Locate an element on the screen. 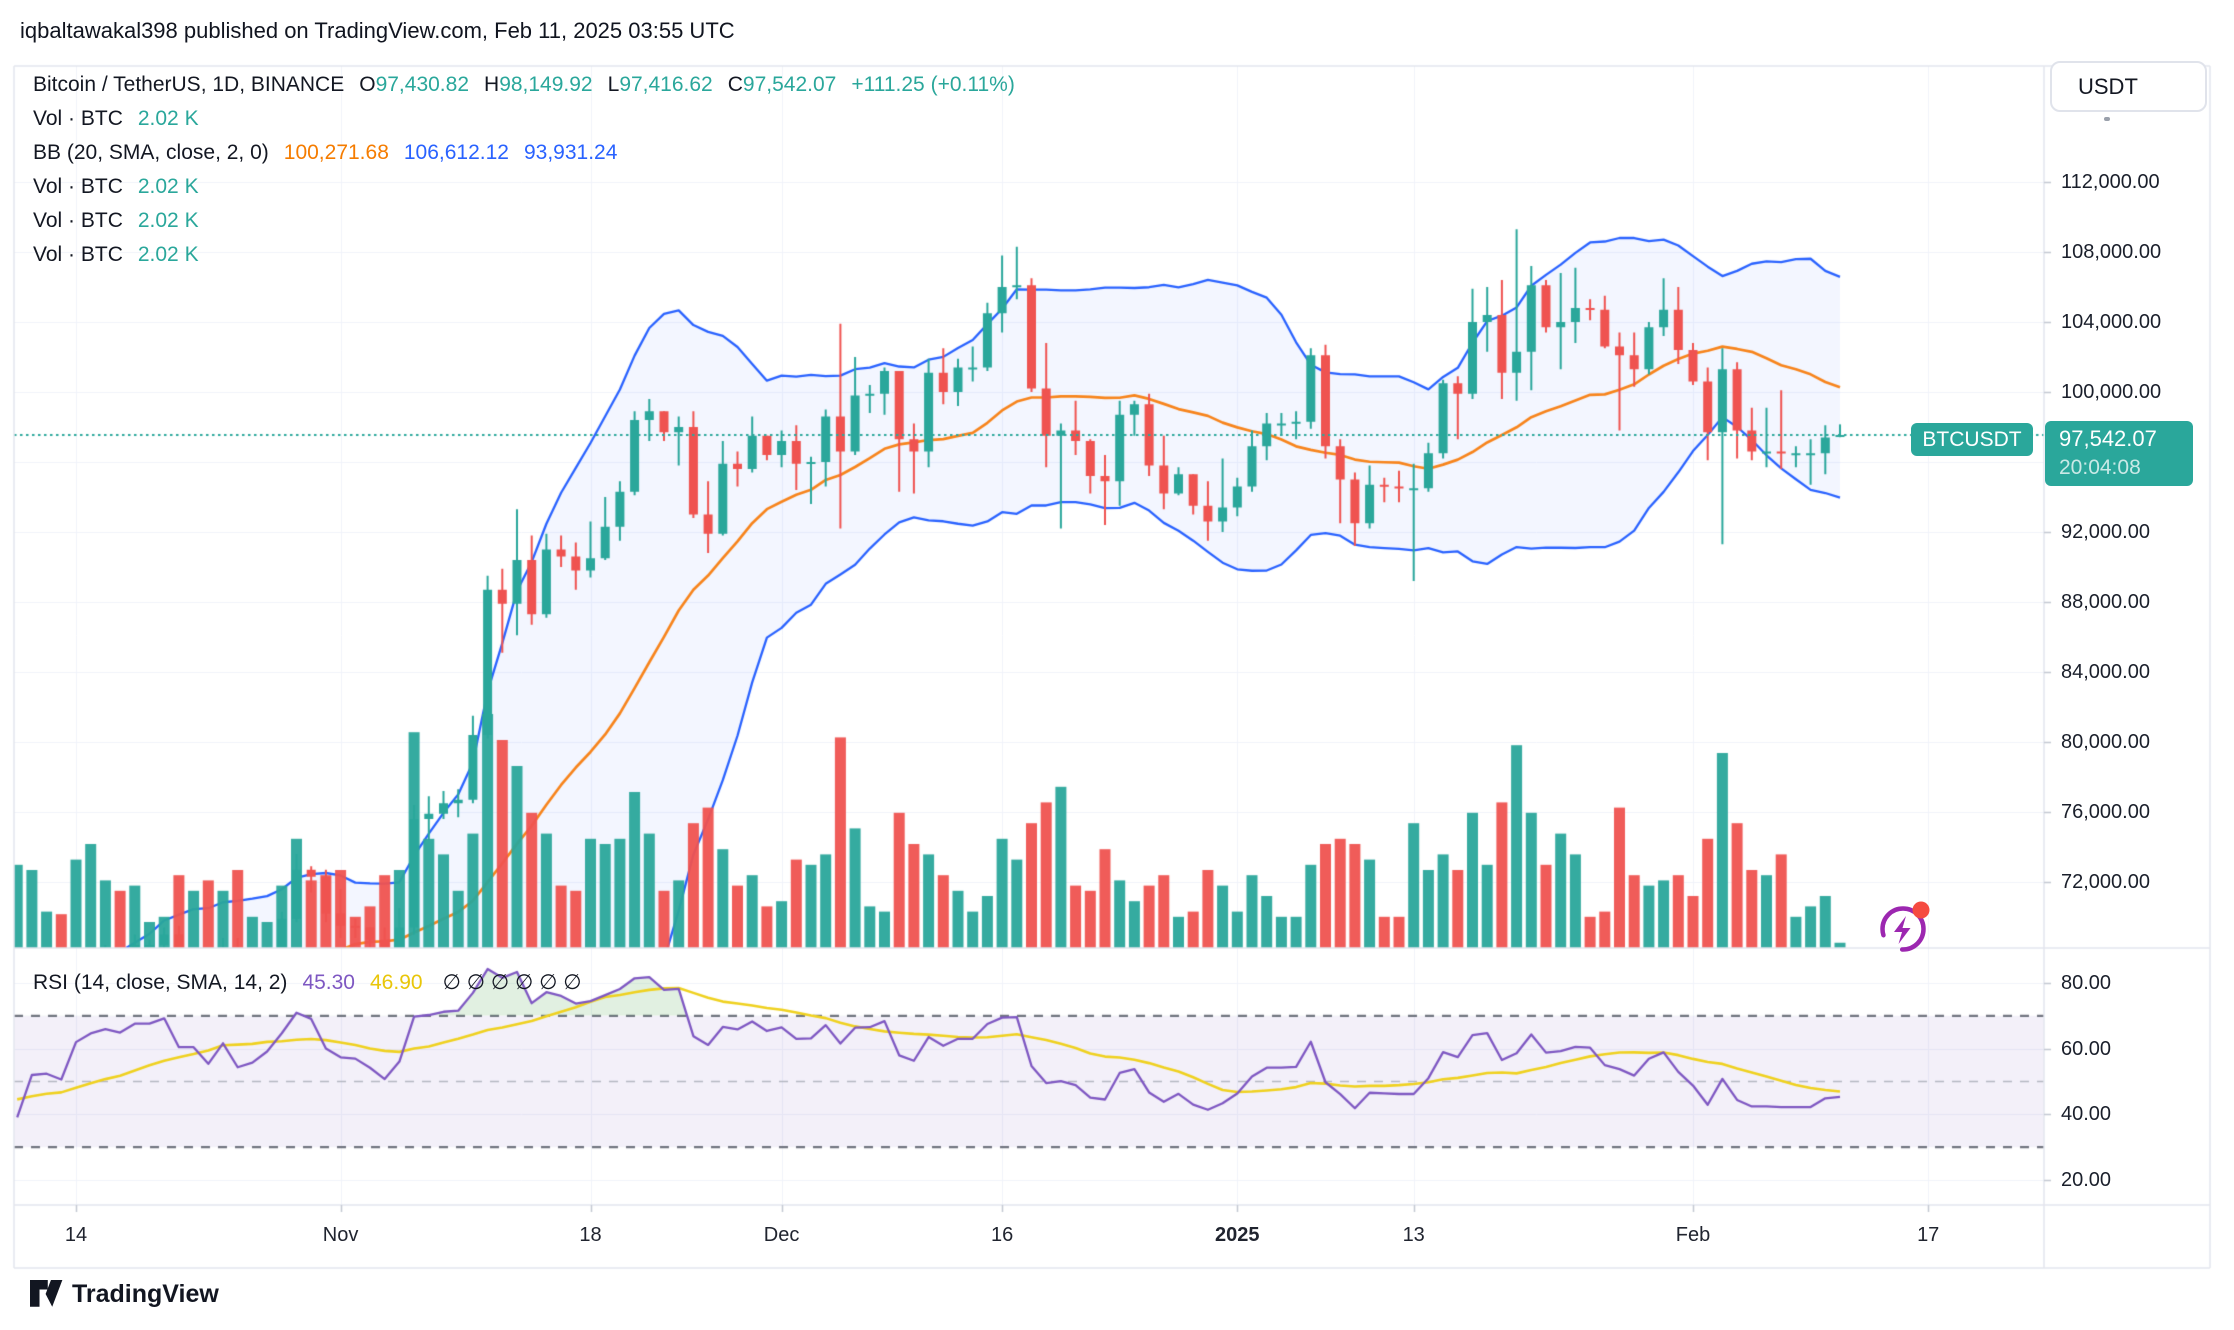  last-price-symbol-tag: BTCUSDT is located at coordinates (1972, 439).